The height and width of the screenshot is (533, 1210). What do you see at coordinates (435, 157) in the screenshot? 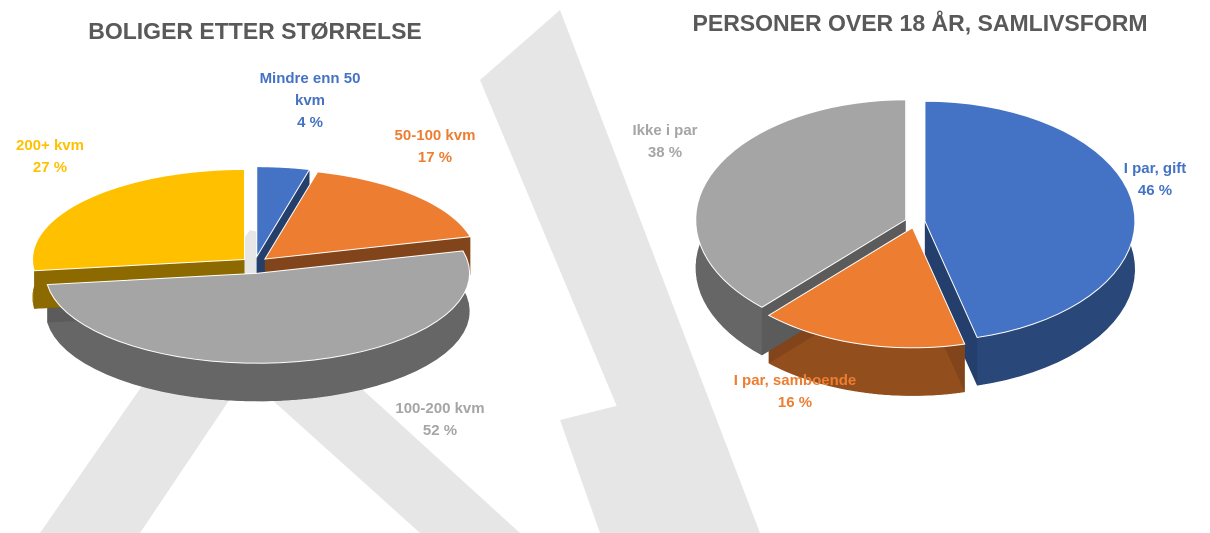
I see `value-label: 17 %` at bounding box center [435, 157].